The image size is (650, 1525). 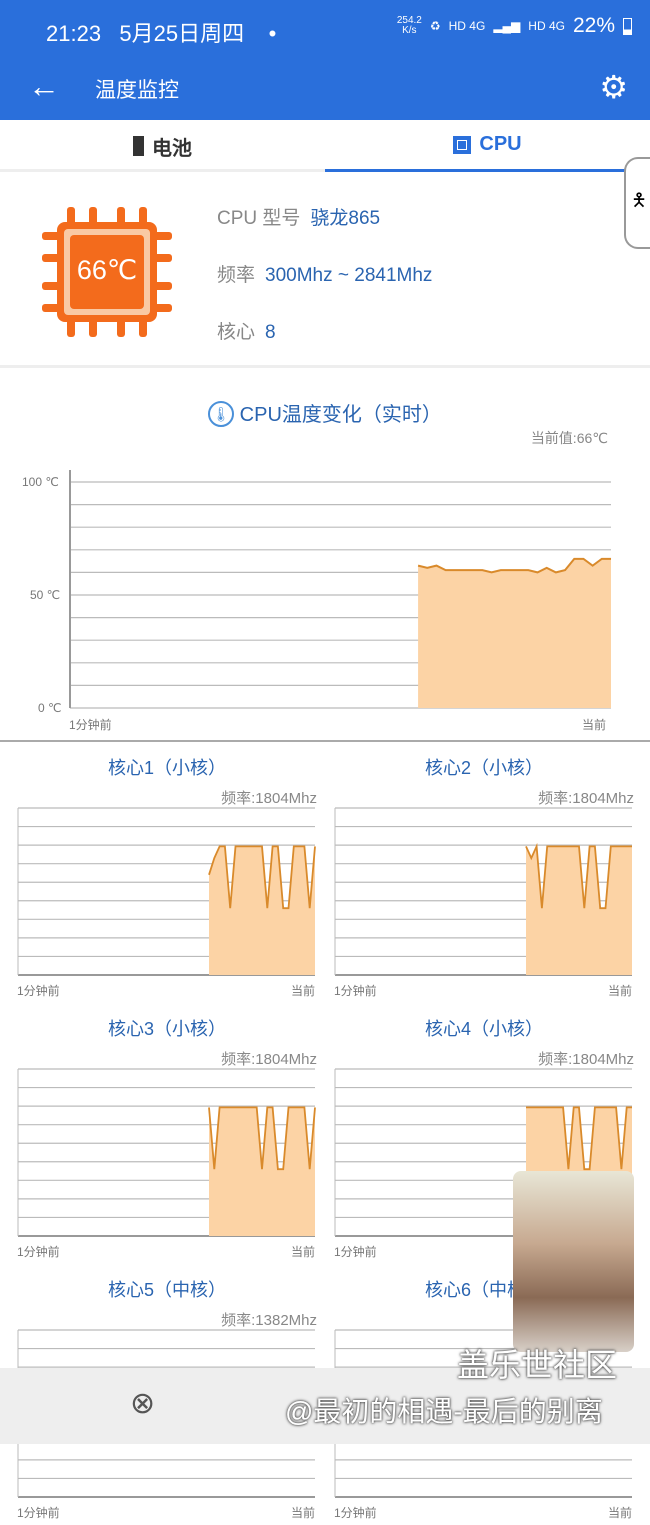 I want to click on current-temp: 当前值:66℃, so click(x=569, y=438).